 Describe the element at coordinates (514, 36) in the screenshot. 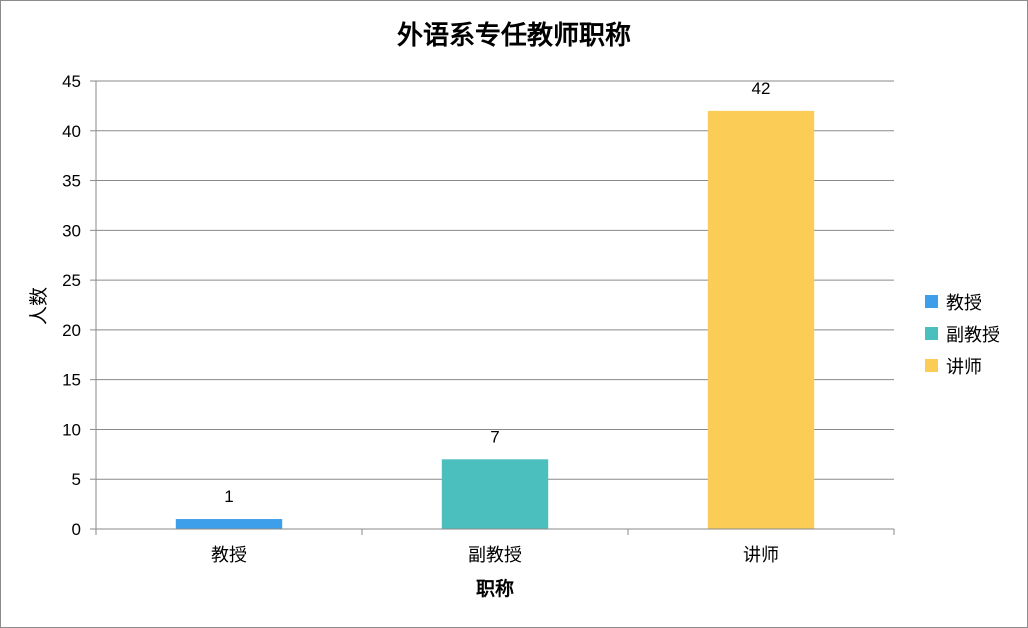

I see `chart-title: 外语系专任教师职称` at that location.